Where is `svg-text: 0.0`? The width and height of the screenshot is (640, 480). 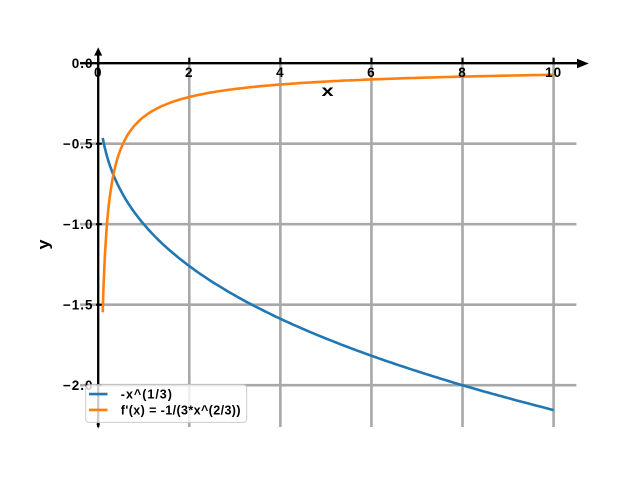 svg-text: 0.0 is located at coordinates (83, 63).